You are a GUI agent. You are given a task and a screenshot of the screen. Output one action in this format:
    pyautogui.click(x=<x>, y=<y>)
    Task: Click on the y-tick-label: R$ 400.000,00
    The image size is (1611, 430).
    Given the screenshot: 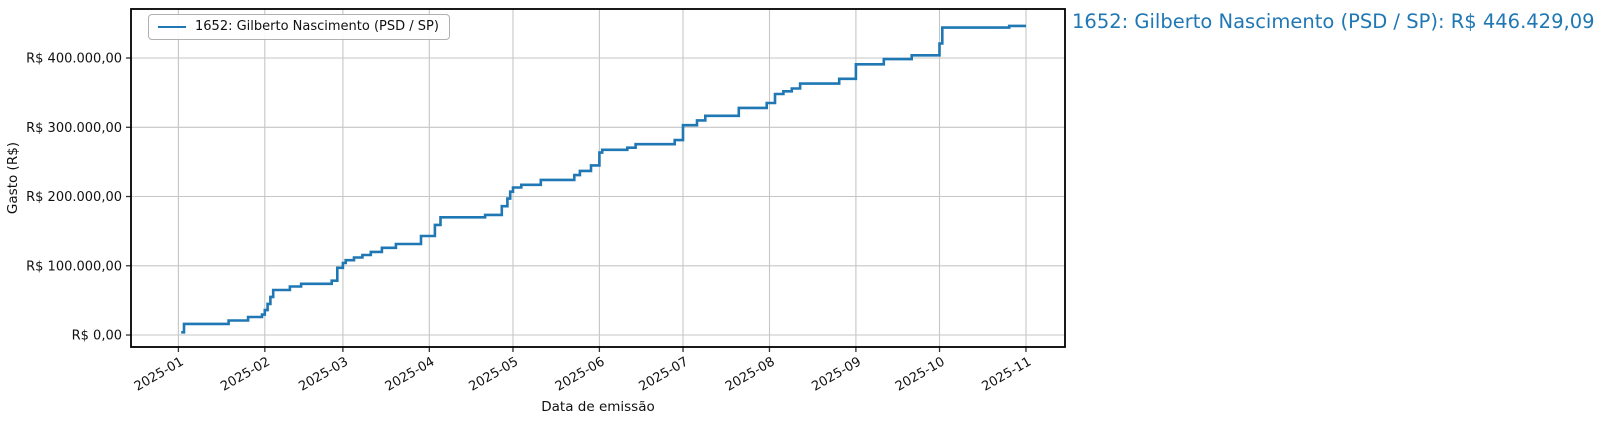 What is the action you would take?
    pyautogui.click(x=74, y=59)
    